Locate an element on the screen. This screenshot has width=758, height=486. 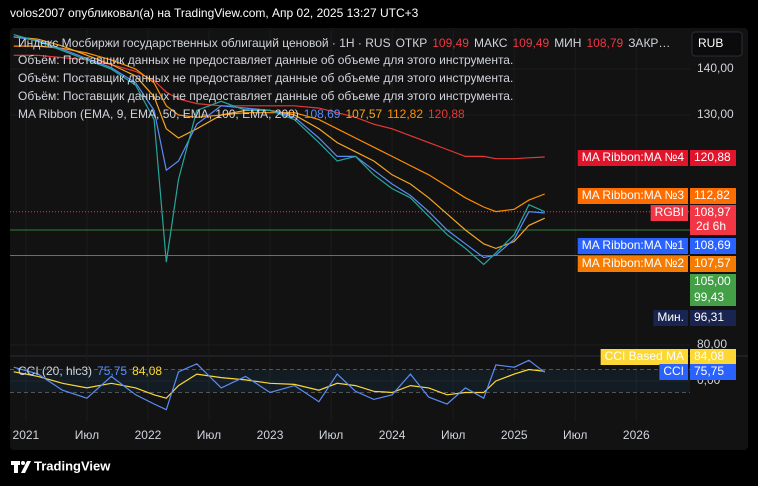
indicator-value: 107,57 is located at coordinates (363, 114).